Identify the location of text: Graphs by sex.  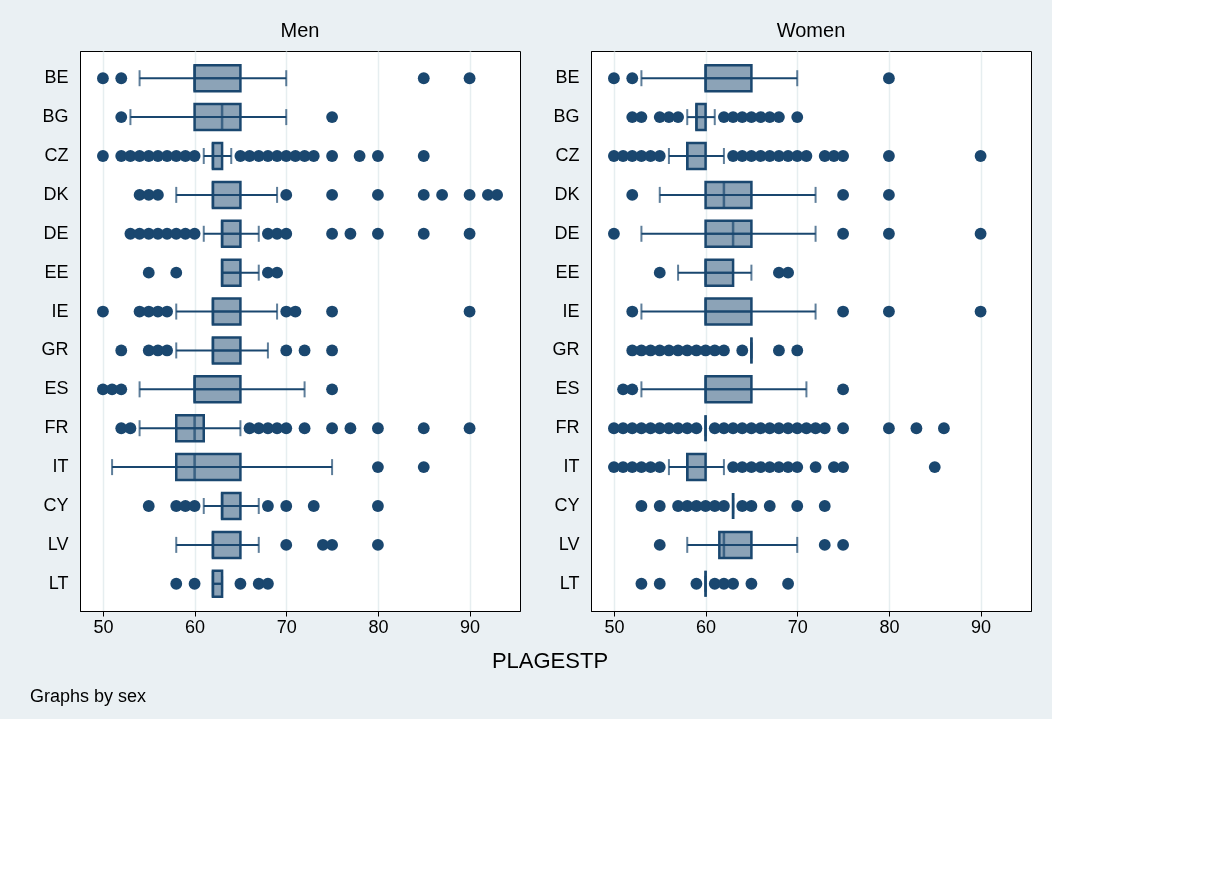
(88, 696).